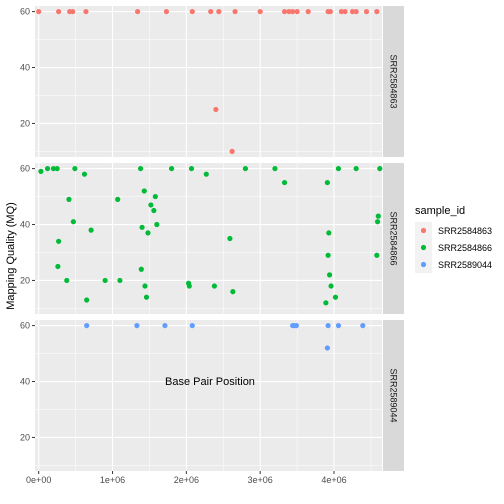 The height and width of the screenshot is (504, 504). What do you see at coordinates (186, 480) in the screenshot?
I see `x-tick-label: 2e+06` at bounding box center [186, 480].